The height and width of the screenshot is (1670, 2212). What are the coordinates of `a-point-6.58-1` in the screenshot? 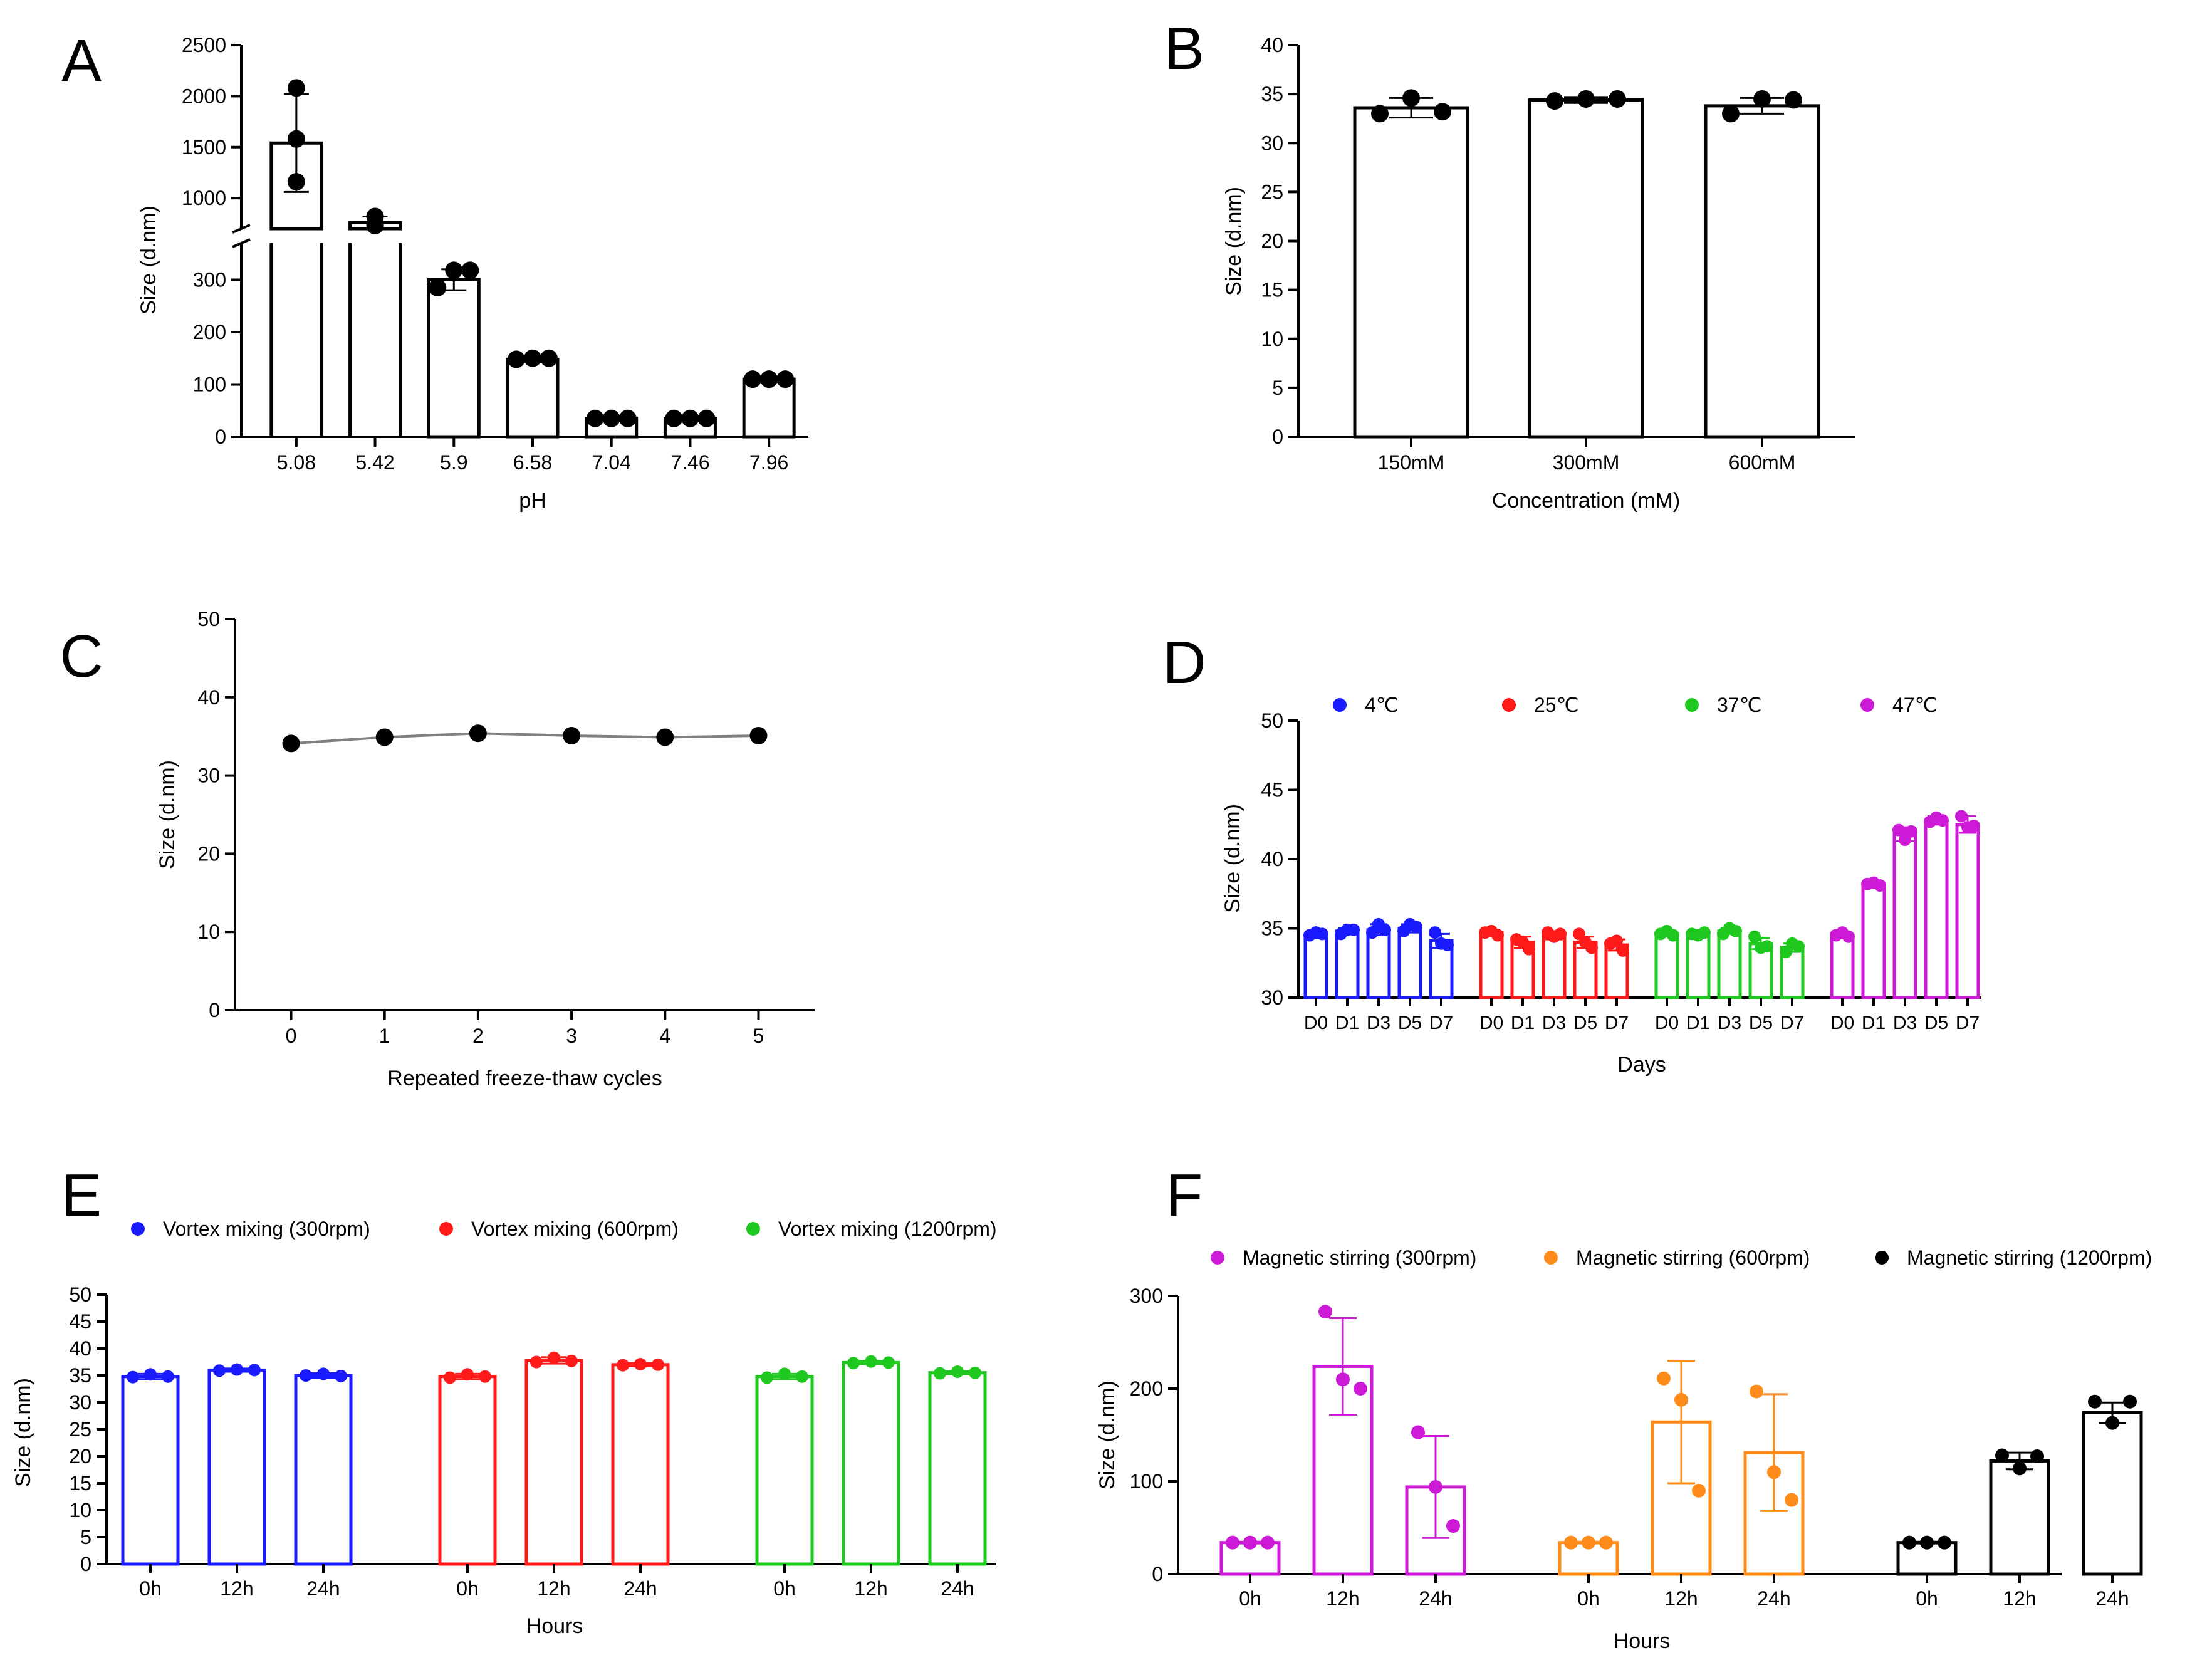 It's located at (532, 358).